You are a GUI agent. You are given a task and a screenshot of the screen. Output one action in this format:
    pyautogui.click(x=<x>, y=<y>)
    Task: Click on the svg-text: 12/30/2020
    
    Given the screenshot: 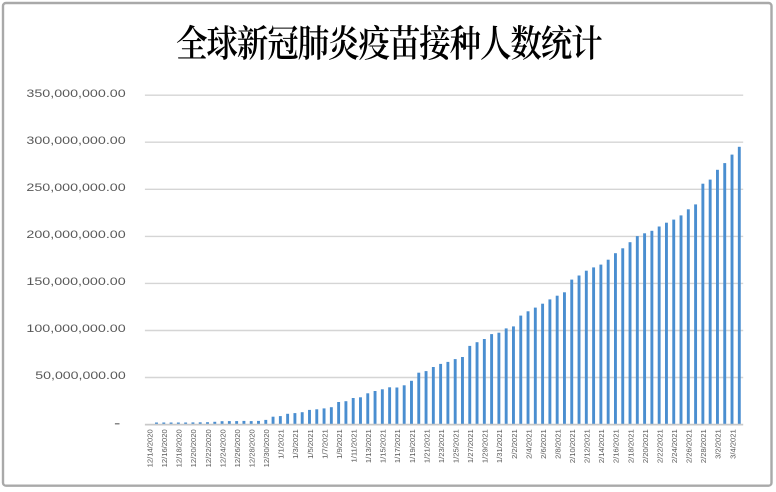 What is the action you would take?
    pyautogui.click(x=266, y=448)
    